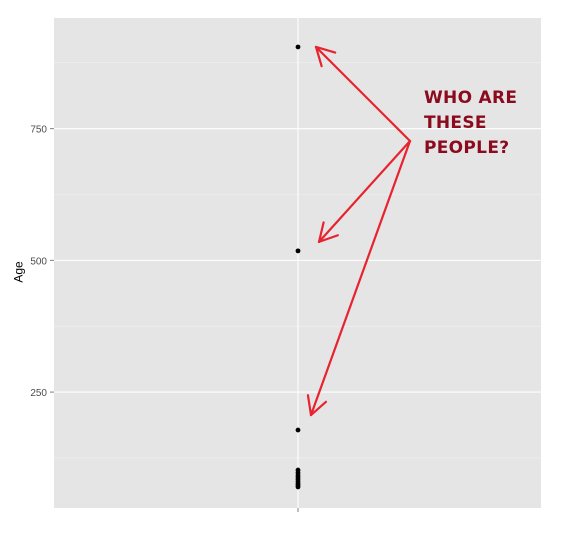 This screenshot has width=561, height=559. Describe the element at coordinates (298, 267) in the screenshot. I see `data-points` at that location.